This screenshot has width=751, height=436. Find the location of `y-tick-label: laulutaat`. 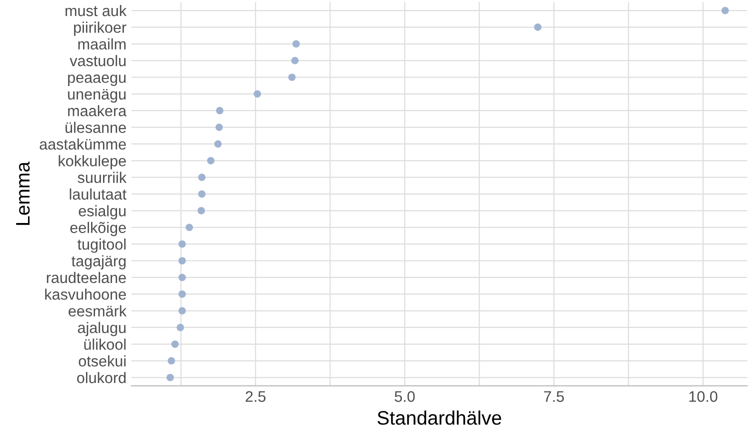

y-tick-label: laulutaat is located at coordinates (98, 194).